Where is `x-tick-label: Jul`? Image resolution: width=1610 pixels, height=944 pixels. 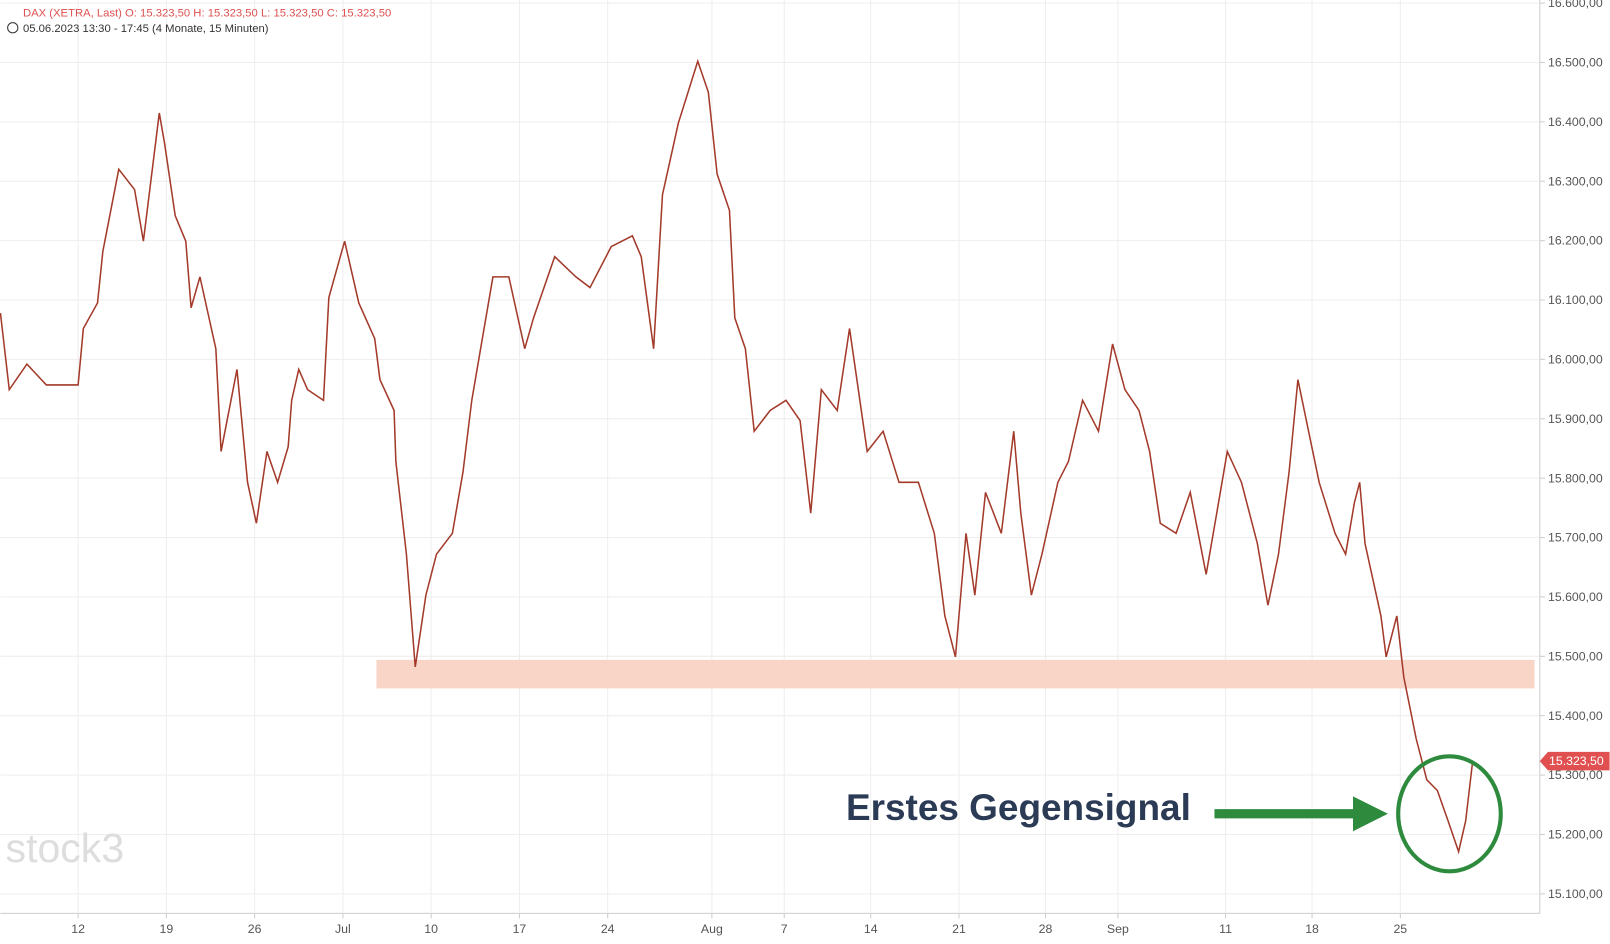
x-tick-label: Jul is located at coordinates (343, 929).